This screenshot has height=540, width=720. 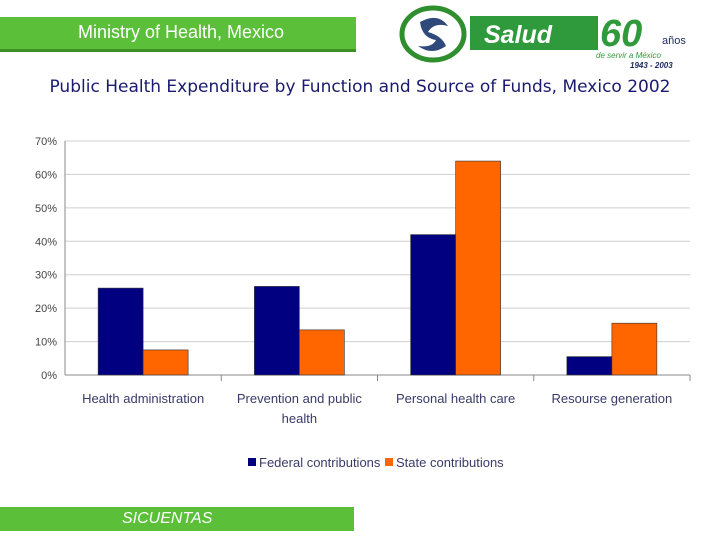 I want to click on y-tick-label: 60%, so click(x=46, y=175).